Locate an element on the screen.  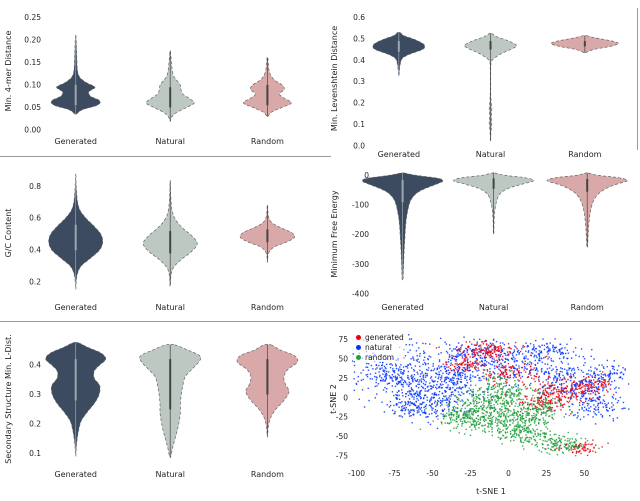
y-axis-label: Min. 4-mer Distance is located at coordinates (8, 71).